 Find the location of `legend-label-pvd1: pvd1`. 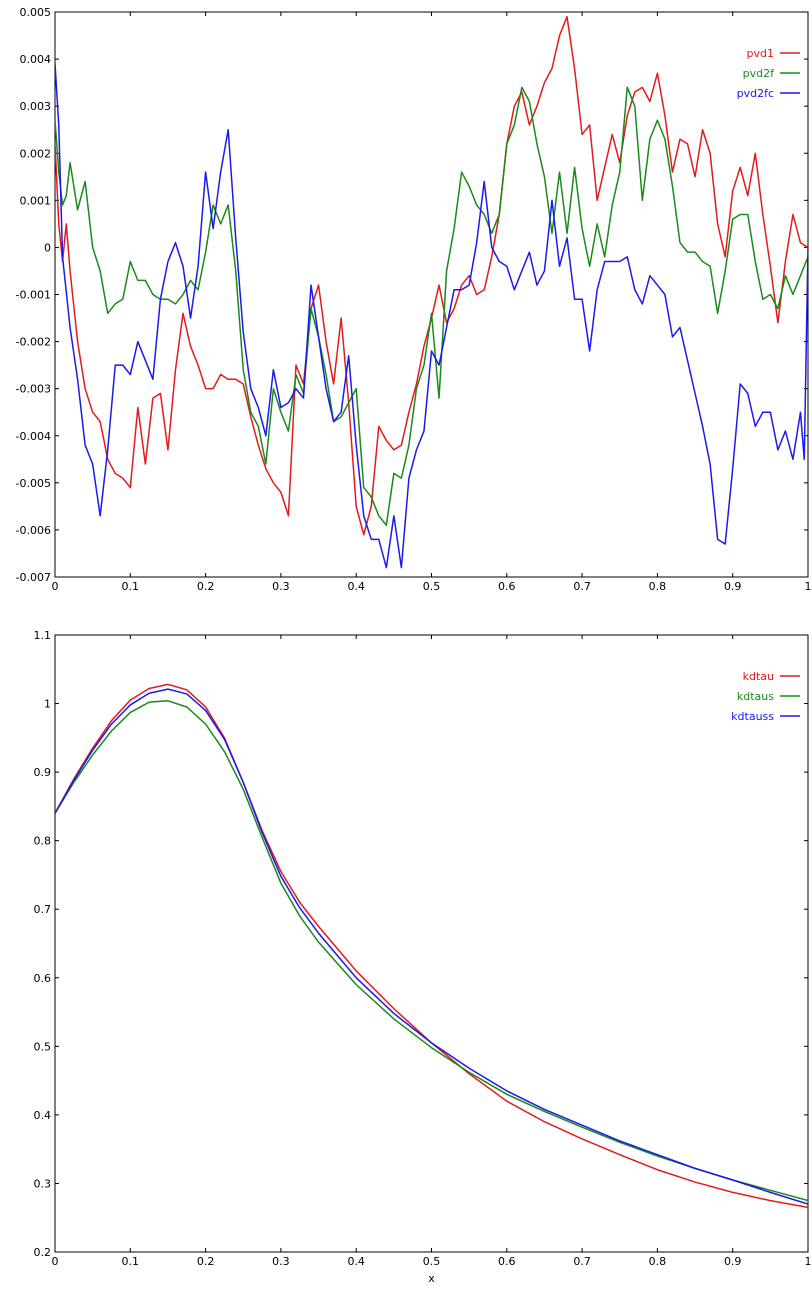

legend-label-pvd1: pvd1 is located at coordinates (760, 53).